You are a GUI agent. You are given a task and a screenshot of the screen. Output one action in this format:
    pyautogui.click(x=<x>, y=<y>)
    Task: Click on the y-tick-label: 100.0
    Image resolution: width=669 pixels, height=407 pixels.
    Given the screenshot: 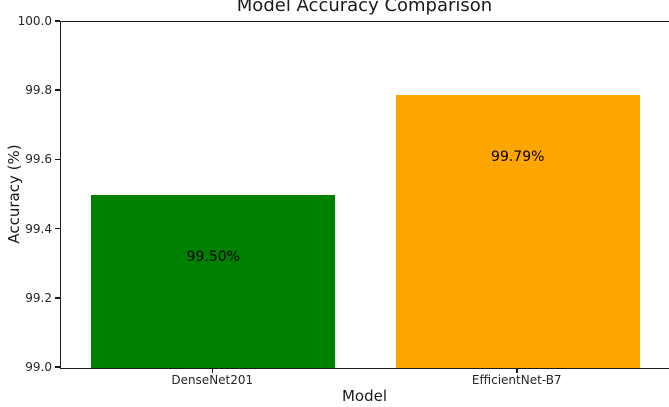 What is the action you would take?
    pyautogui.click(x=34, y=21)
    